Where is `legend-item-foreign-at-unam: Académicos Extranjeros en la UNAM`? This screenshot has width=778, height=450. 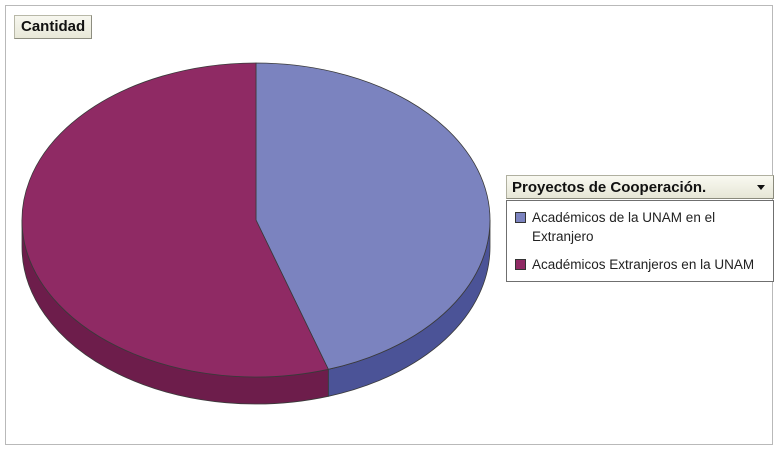
legend-item-foreign-at-unam: Académicos Extranjeros en la UNAM is located at coordinates (641, 264).